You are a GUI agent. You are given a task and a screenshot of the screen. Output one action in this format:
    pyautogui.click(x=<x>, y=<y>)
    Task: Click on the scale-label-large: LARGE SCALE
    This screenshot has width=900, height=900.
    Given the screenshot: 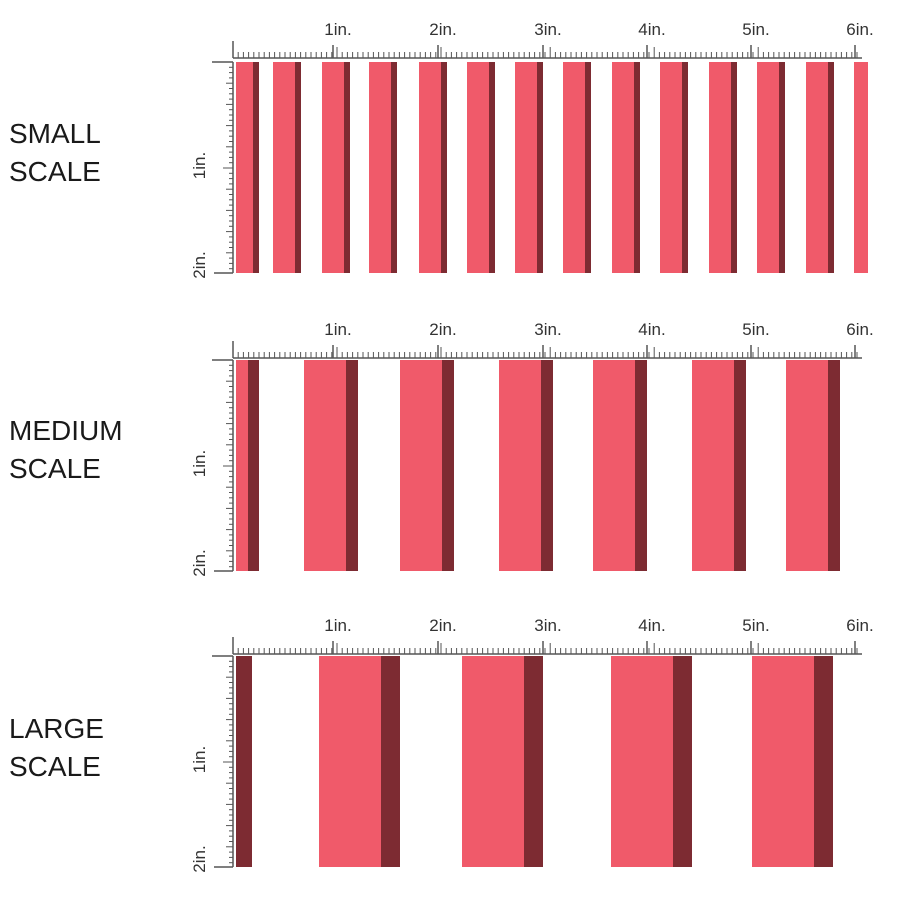 What is the action you would take?
    pyautogui.click(x=56, y=747)
    